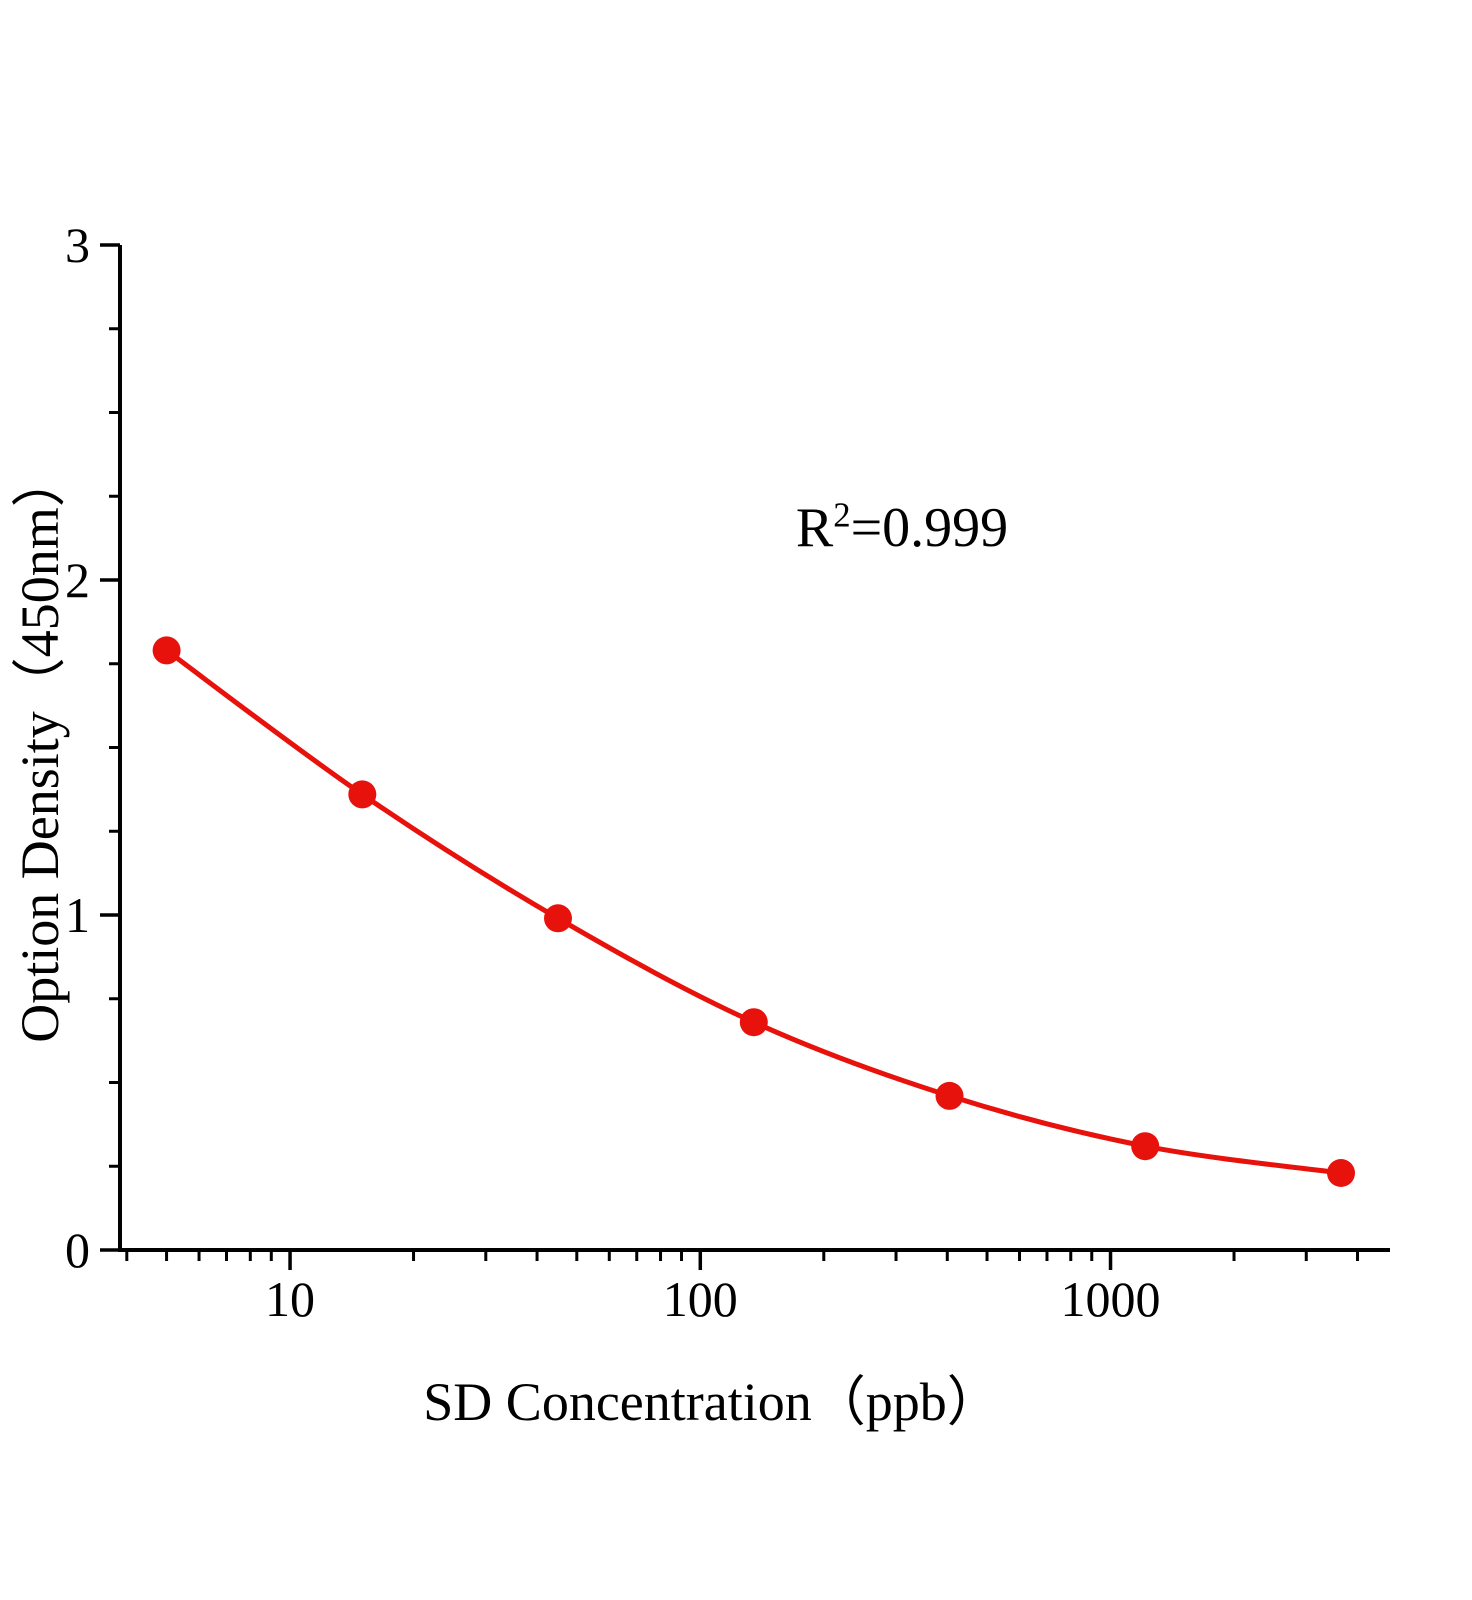 This screenshot has width=1472, height=1600. I want to click on x-axis-title: SD Concentration（ppb）, so click(711, 1402).